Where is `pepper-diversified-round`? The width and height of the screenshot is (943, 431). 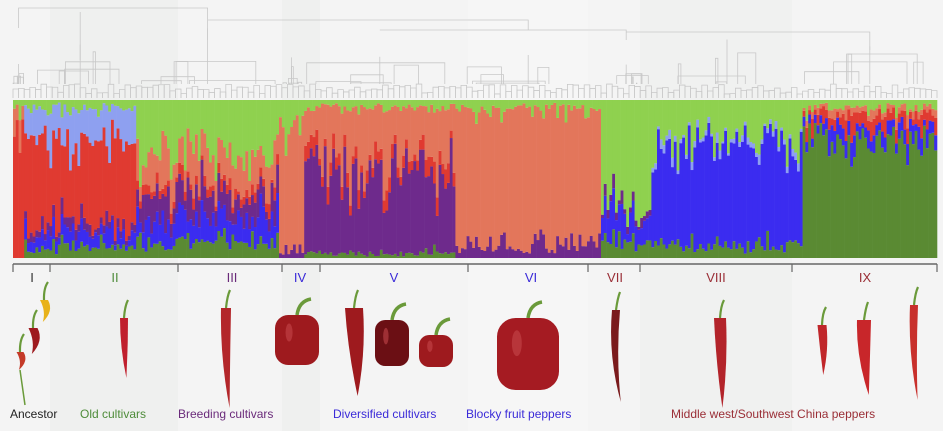
pepper-diversified-round is located at coordinates (436, 342).